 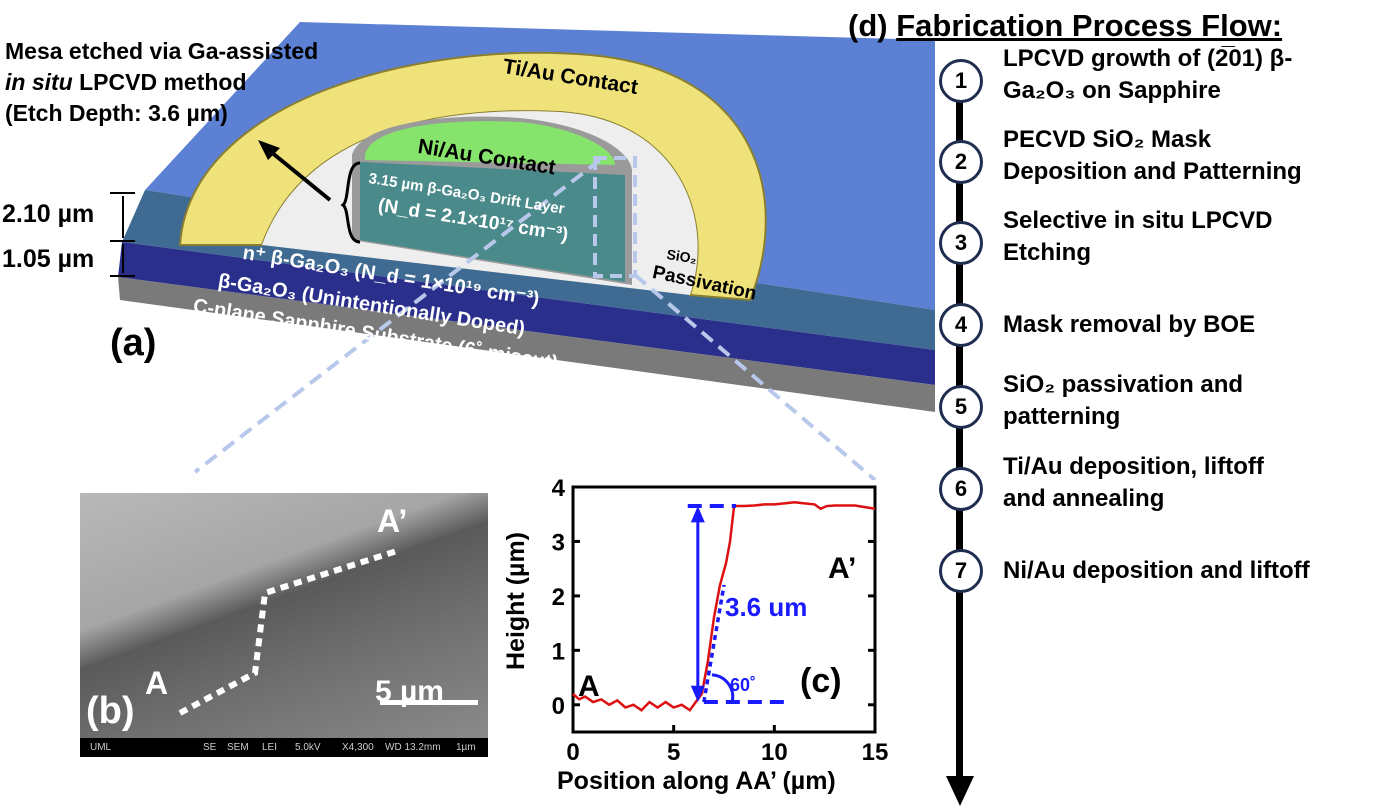 I want to click on y-tick-label: 0, so click(x=558, y=706).